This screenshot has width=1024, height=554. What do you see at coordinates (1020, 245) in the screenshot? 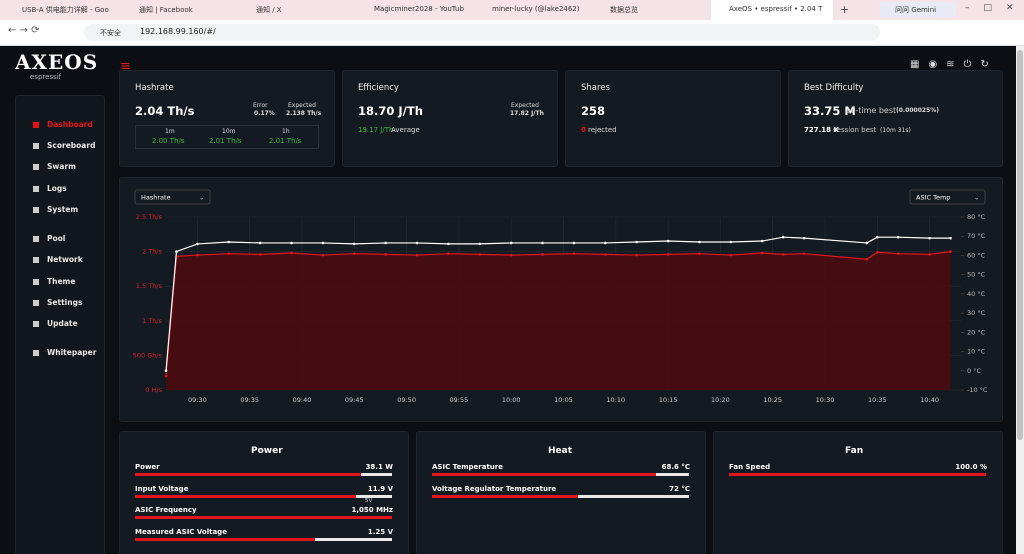
I see `scroll-thumb` at bounding box center [1020, 245].